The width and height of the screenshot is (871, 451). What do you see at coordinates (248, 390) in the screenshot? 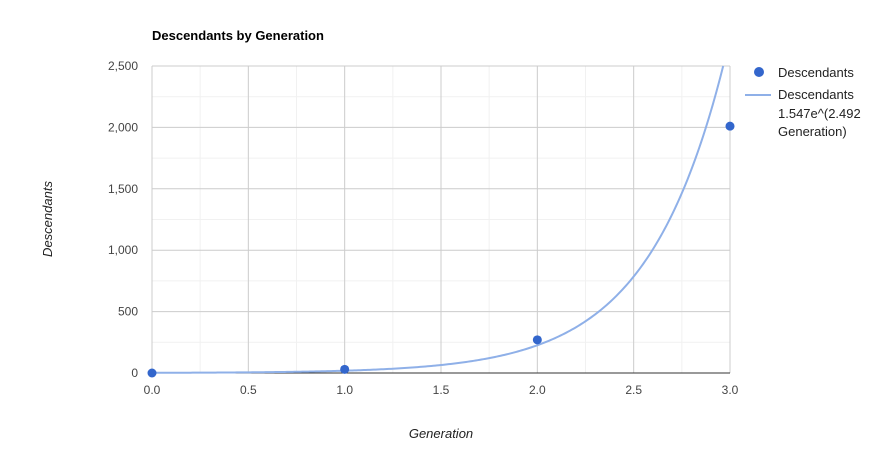
I see `x-tick-label: 0.5` at bounding box center [248, 390].